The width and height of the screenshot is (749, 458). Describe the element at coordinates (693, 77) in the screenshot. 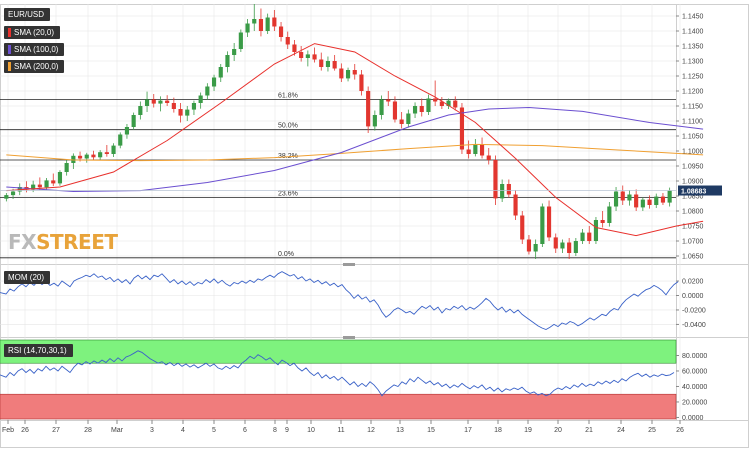

I see `price-tick-label-4: 1.1250` at that location.